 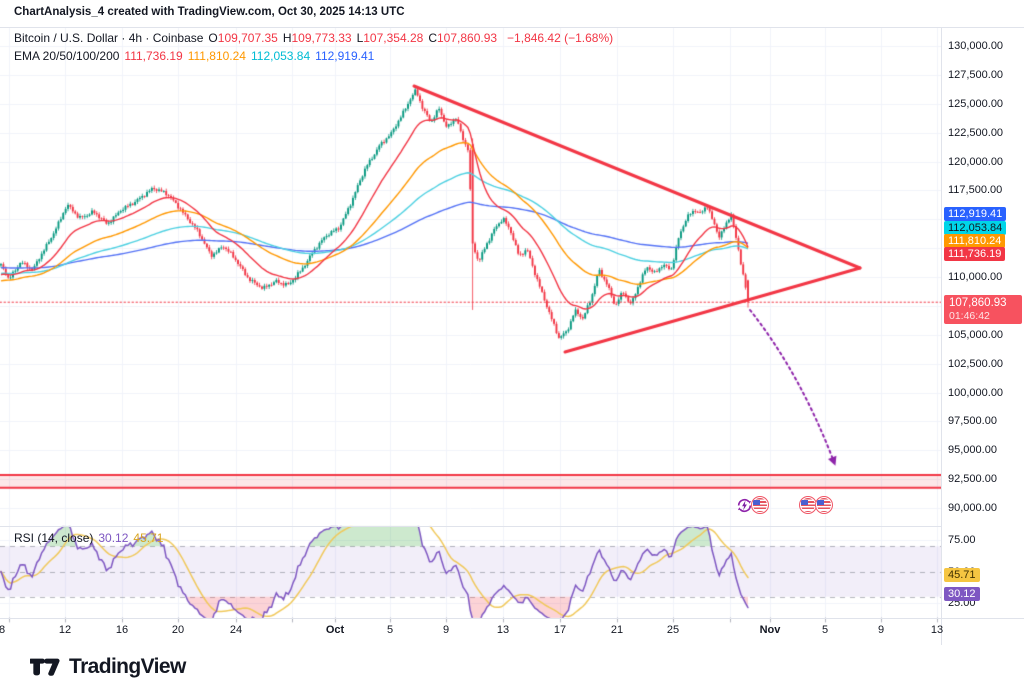 What do you see at coordinates (976, 74) in the screenshot?
I see `price-axis-label: 127,500.00` at bounding box center [976, 74].